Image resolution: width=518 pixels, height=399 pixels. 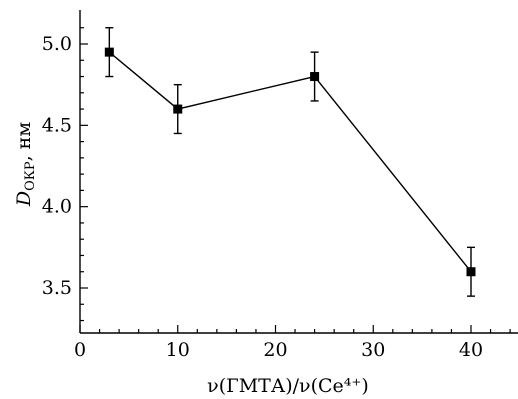 I want to click on y-tick-label: 4.0, so click(x=57, y=207).